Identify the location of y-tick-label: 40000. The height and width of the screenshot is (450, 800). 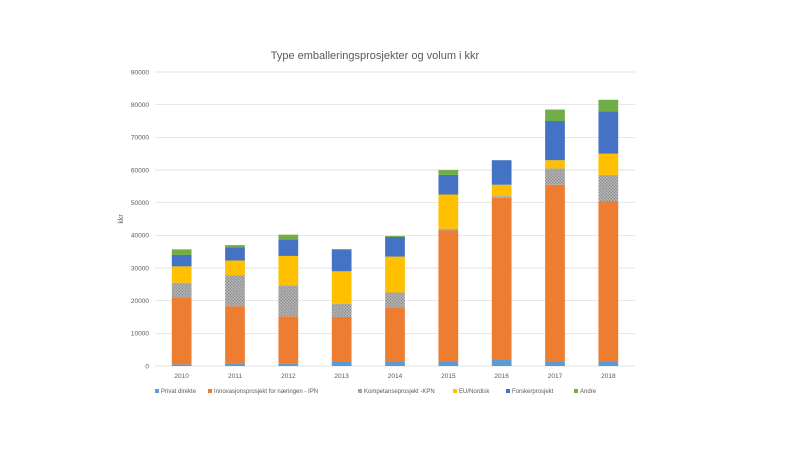
(140, 236).